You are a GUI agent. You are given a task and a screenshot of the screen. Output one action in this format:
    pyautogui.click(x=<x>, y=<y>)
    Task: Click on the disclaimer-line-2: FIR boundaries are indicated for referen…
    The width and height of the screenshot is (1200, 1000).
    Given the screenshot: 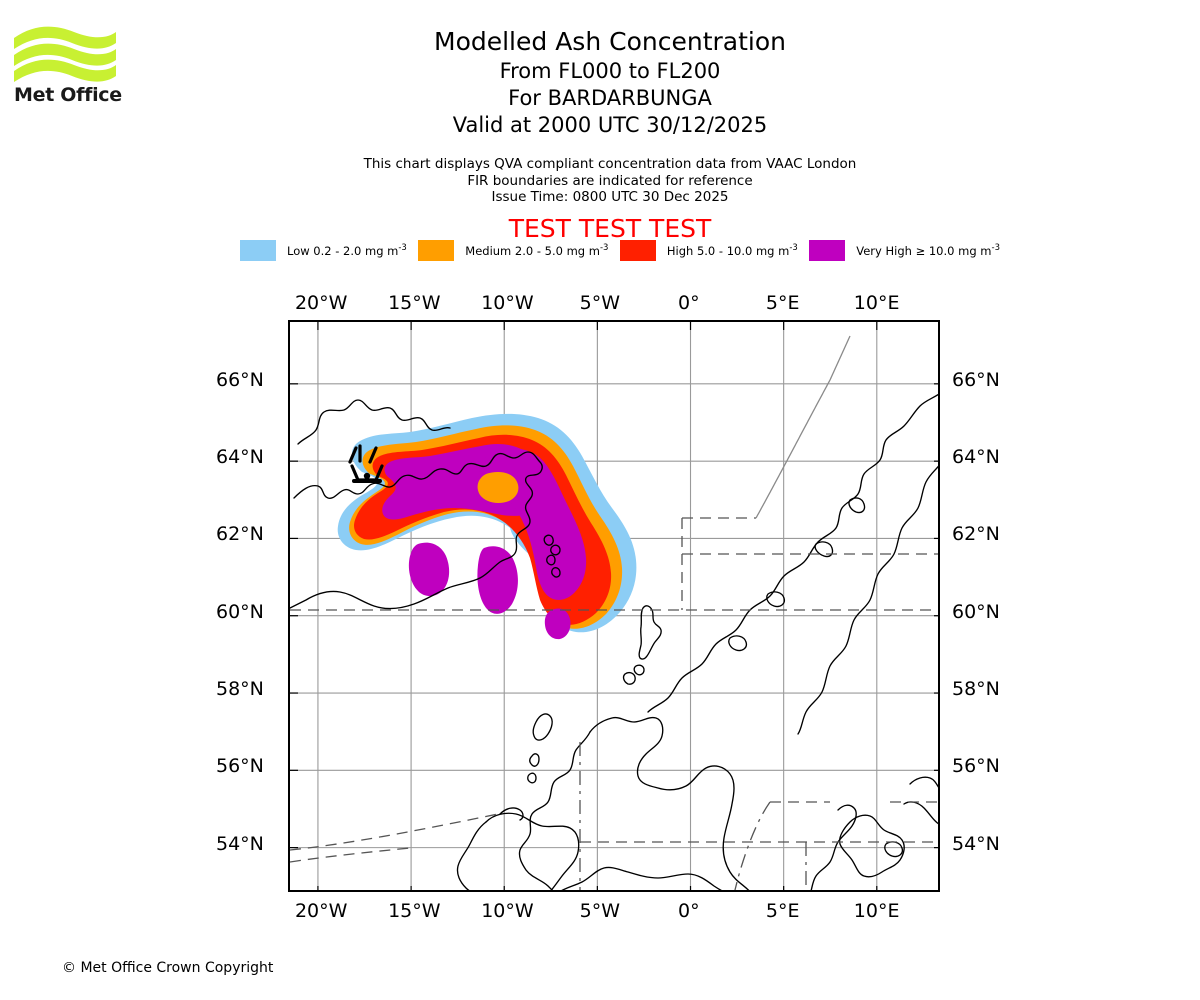 What is the action you would take?
    pyautogui.click(x=610, y=180)
    